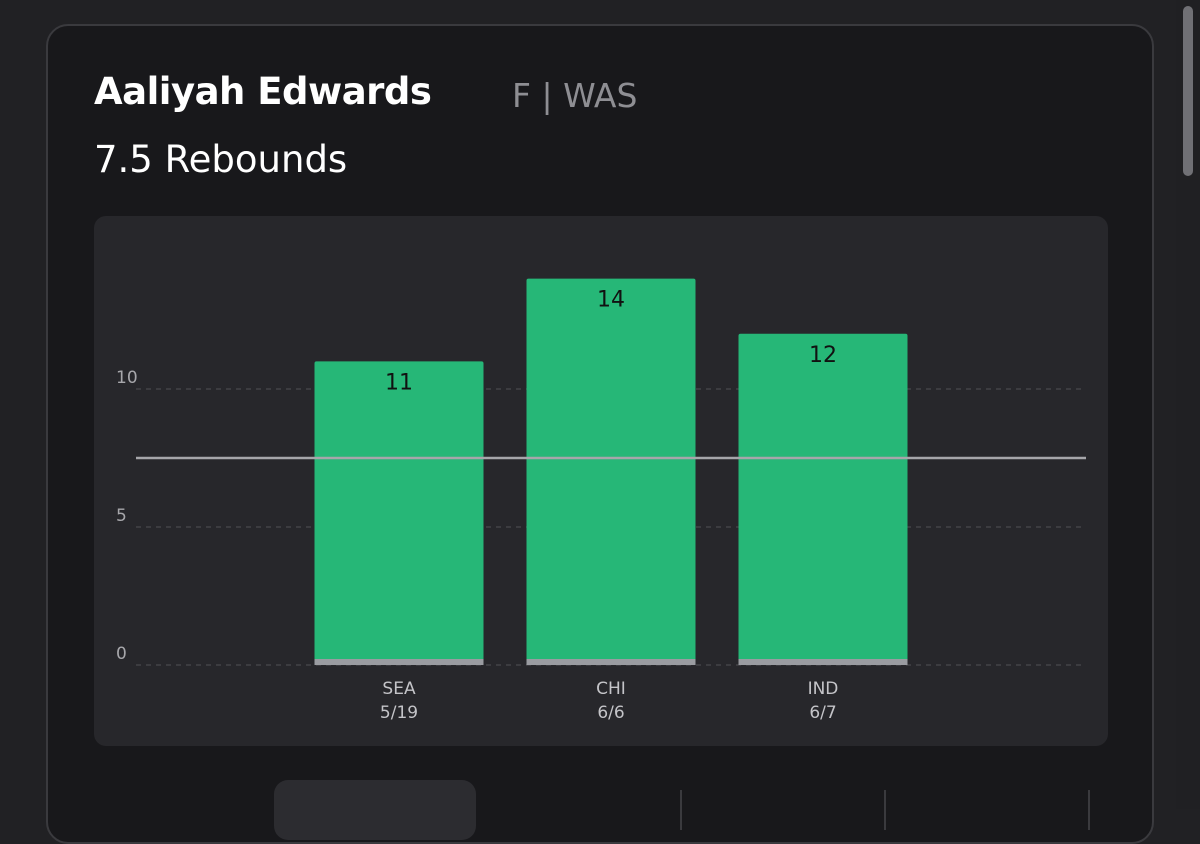  I want to click on bar-base-ind, so click(823, 662).